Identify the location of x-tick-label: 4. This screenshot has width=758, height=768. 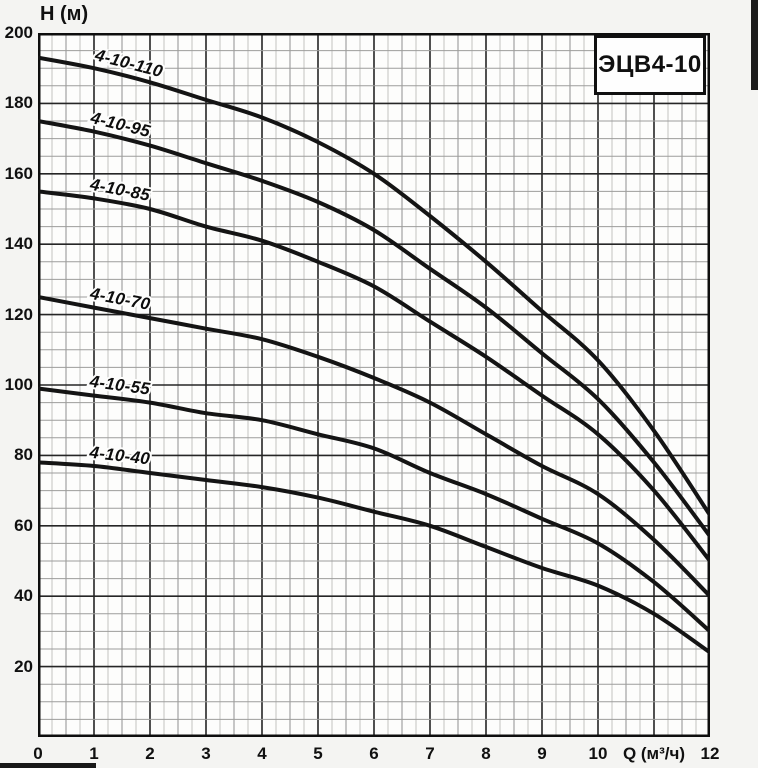
(262, 753).